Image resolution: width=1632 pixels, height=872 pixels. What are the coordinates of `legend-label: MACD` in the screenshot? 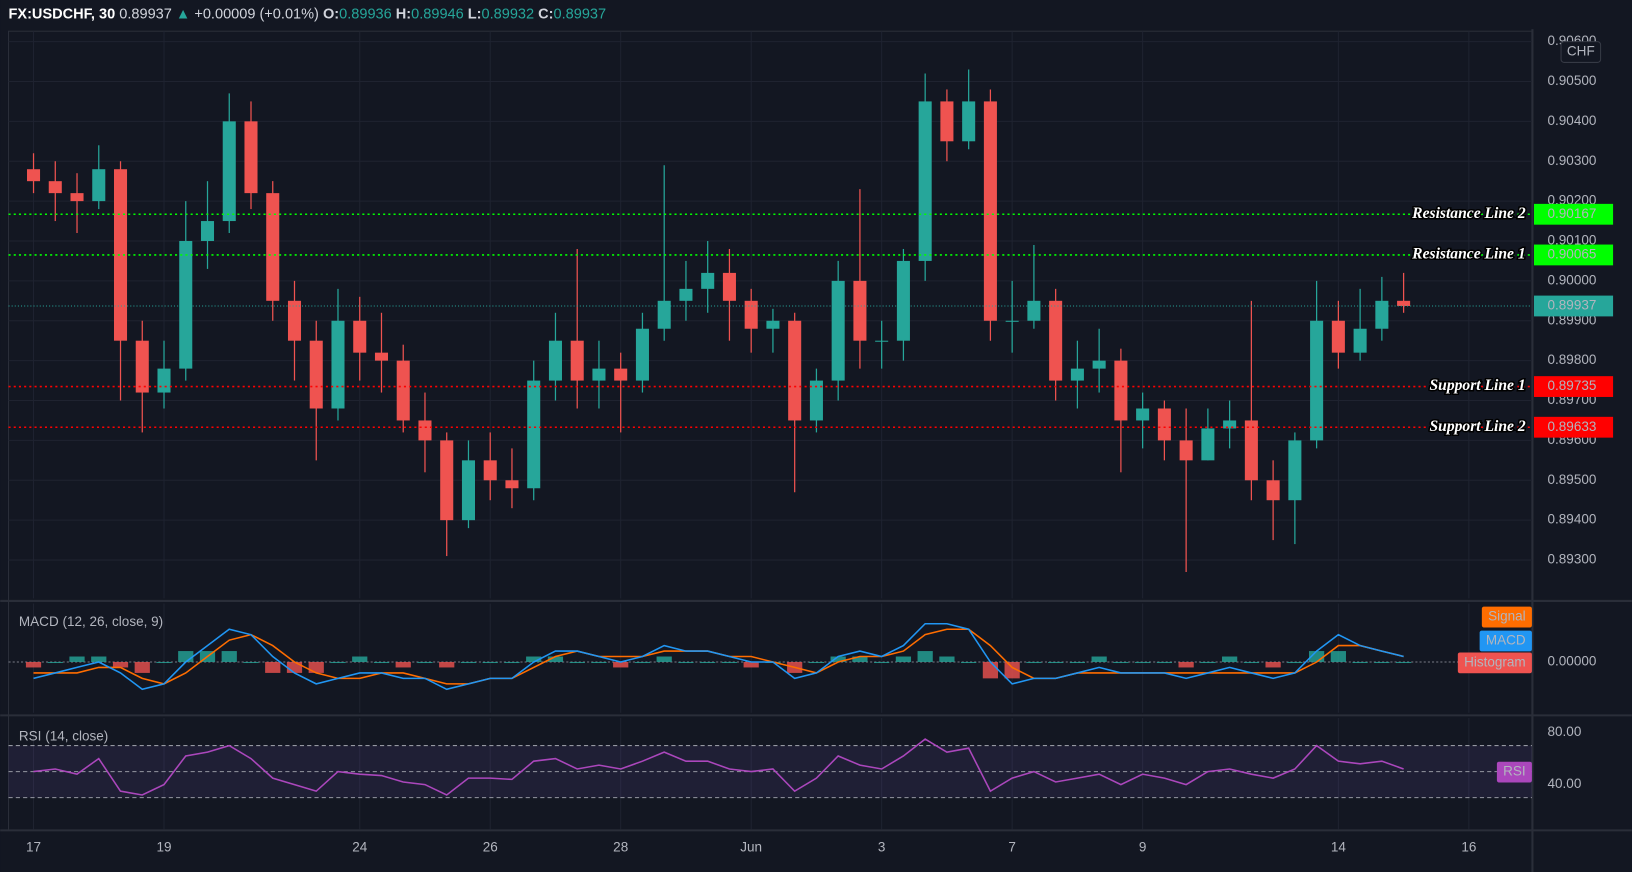 It's located at (1506, 640).